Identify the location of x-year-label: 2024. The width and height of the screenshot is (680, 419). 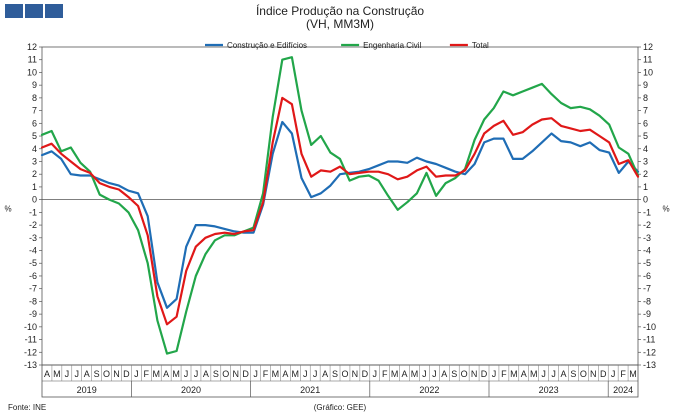
(623, 390).